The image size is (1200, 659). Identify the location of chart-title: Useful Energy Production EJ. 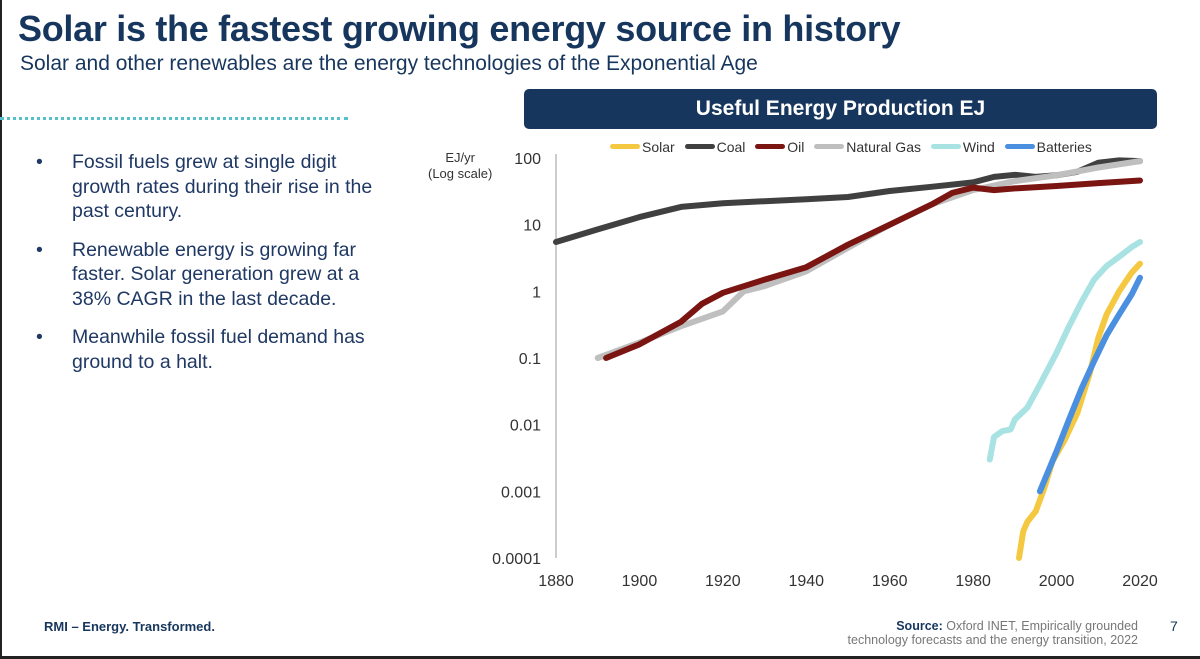
(840, 109).